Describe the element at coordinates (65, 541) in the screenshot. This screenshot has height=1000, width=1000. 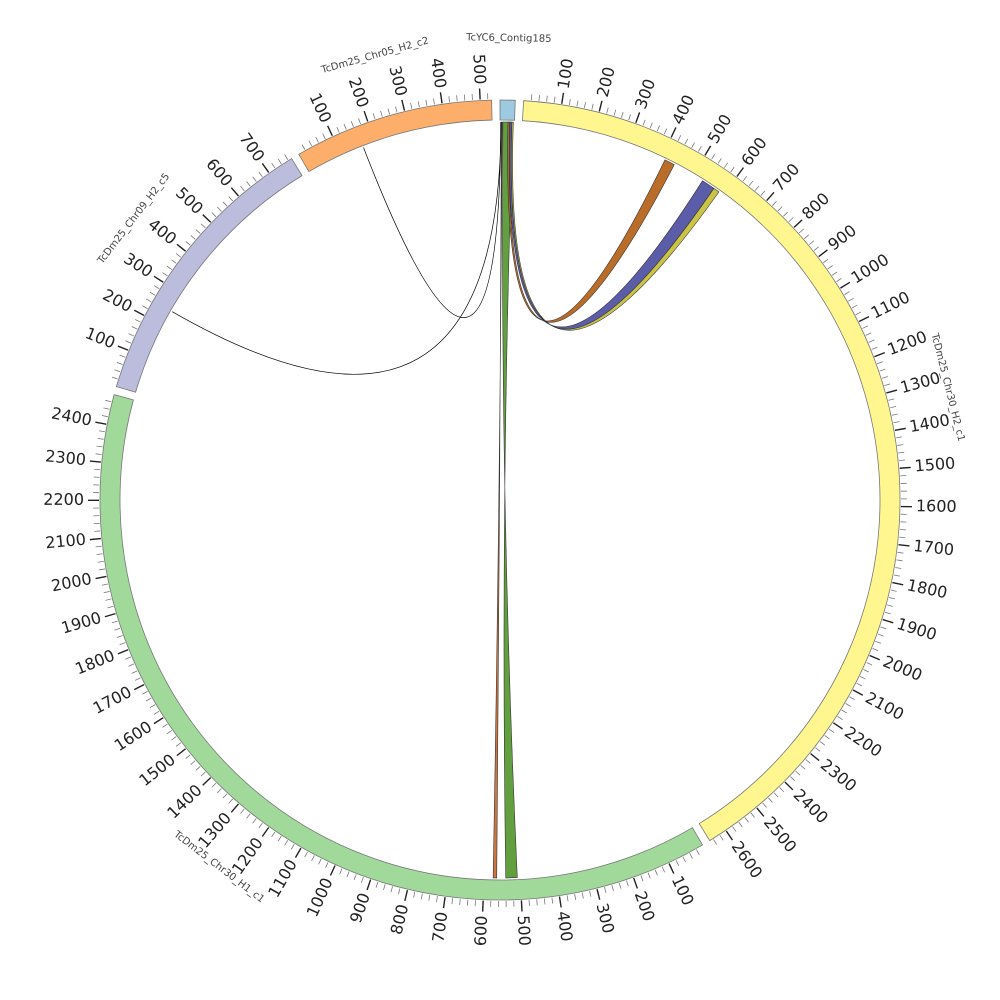
I see `tick-label: 2100` at that location.